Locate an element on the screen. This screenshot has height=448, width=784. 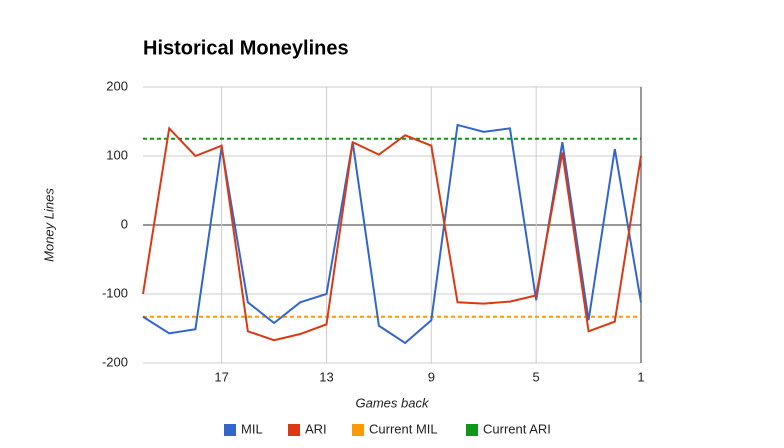
x-tick-label: 17 is located at coordinates (221, 376).